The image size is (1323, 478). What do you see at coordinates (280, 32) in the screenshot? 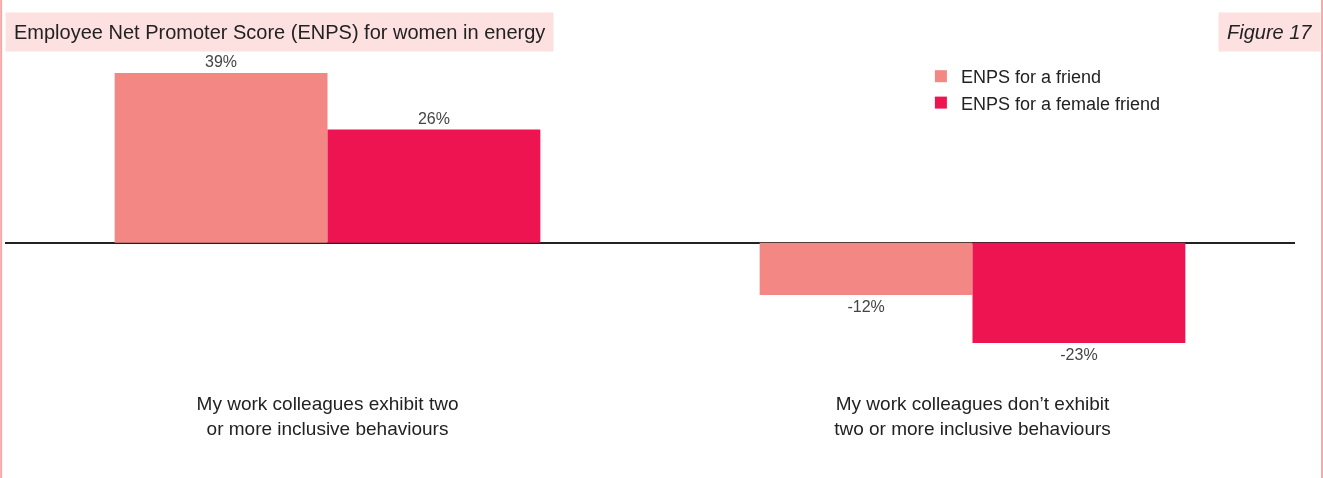
I see `chart-title: Employee Net Promoter Score (ENPS) for women in energy` at bounding box center [280, 32].